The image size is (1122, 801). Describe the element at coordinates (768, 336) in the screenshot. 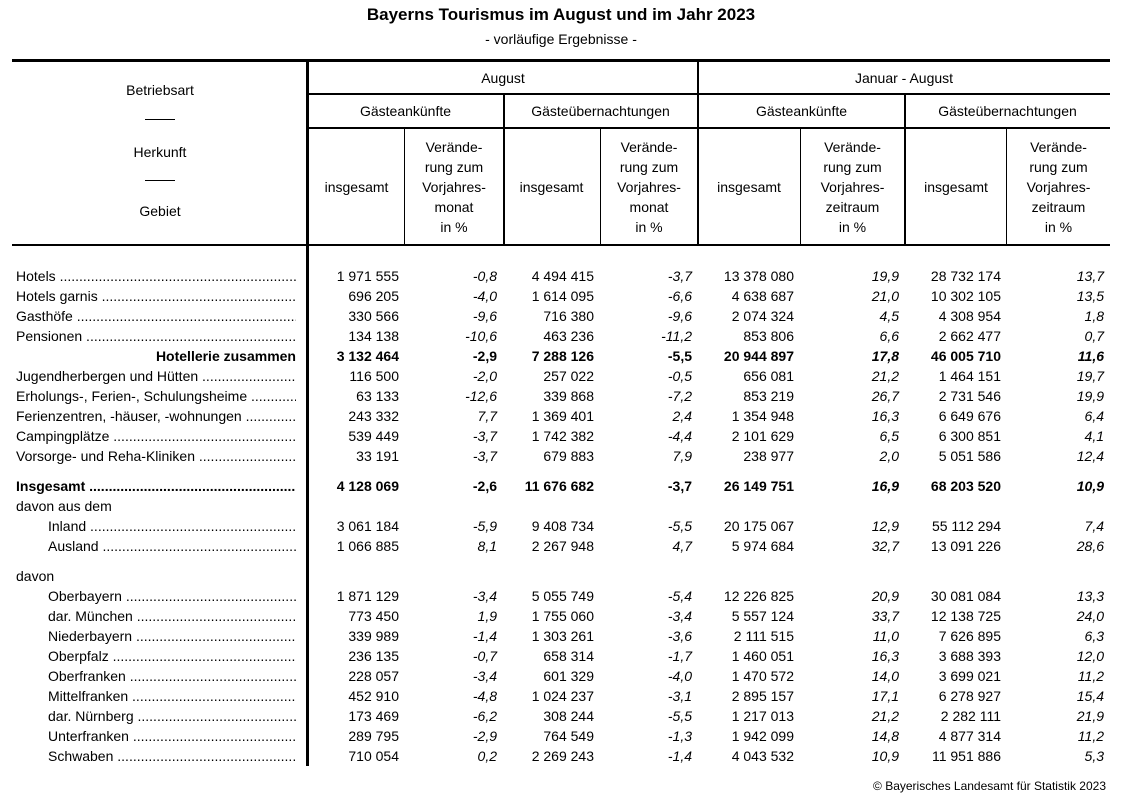

I see `total-cell: 853 806` at that location.